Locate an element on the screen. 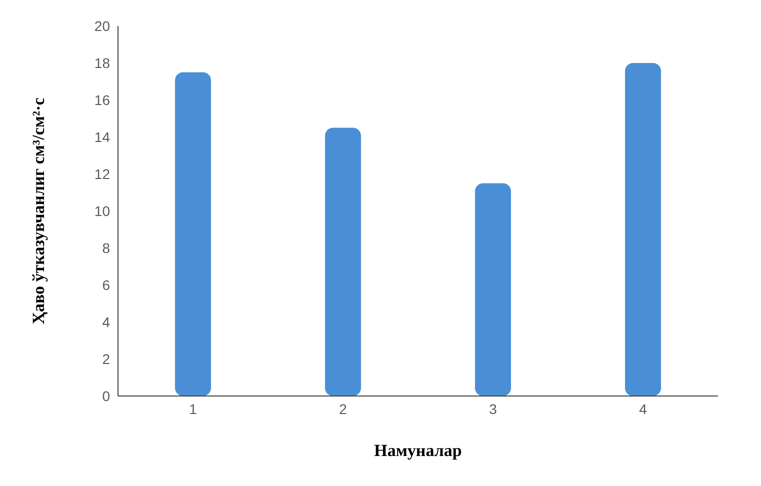  y-tick-label: 14 is located at coordinates (102, 136).